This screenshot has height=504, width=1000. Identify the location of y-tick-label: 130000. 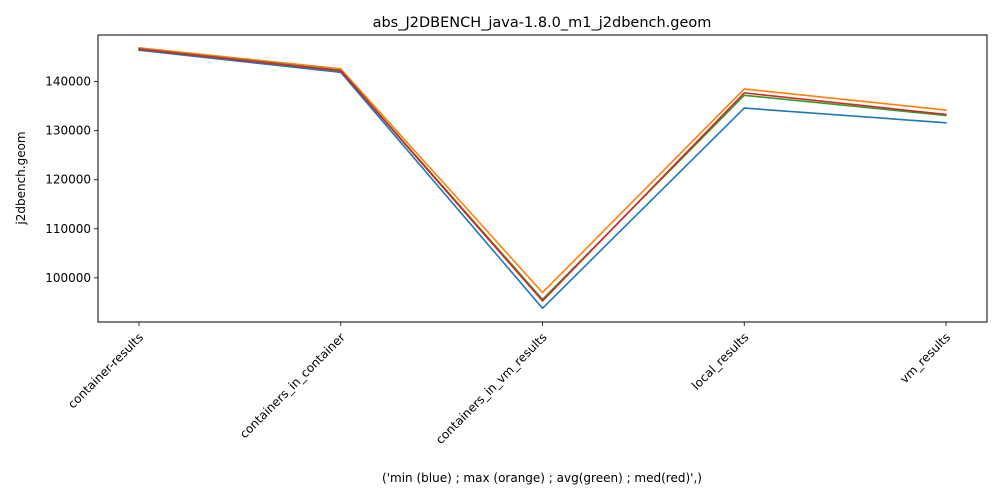
(68, 131).